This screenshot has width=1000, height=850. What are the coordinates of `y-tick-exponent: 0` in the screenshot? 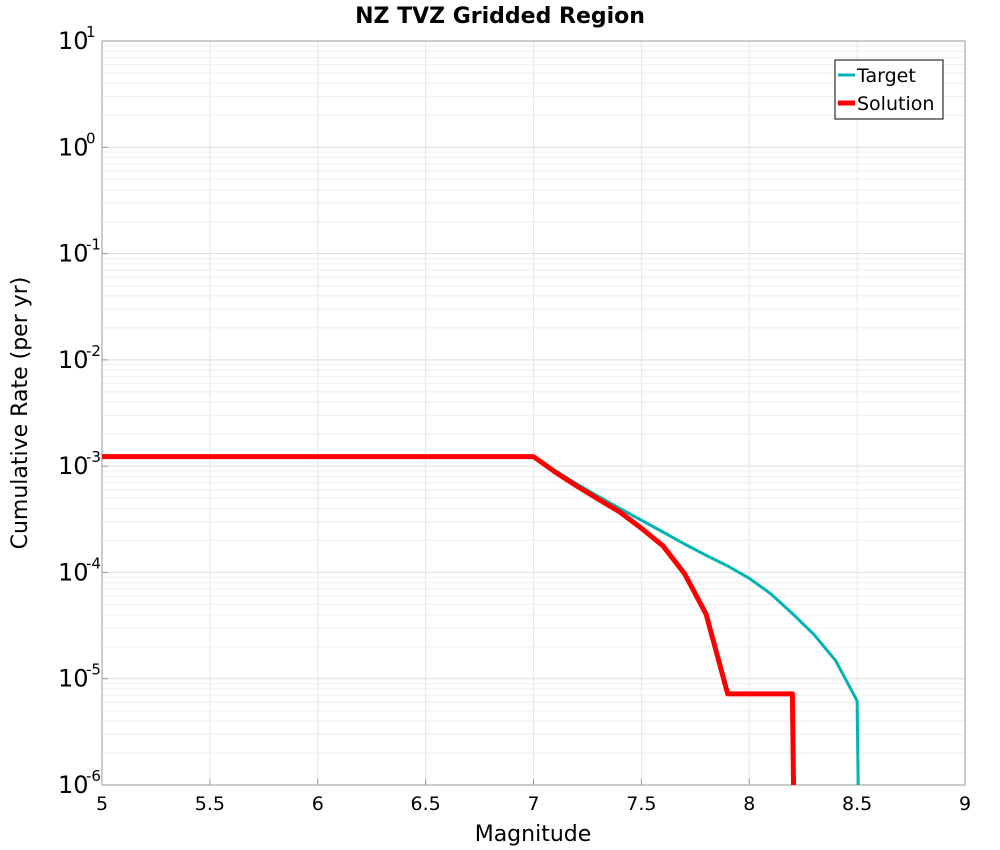 It's located at (91, 138).